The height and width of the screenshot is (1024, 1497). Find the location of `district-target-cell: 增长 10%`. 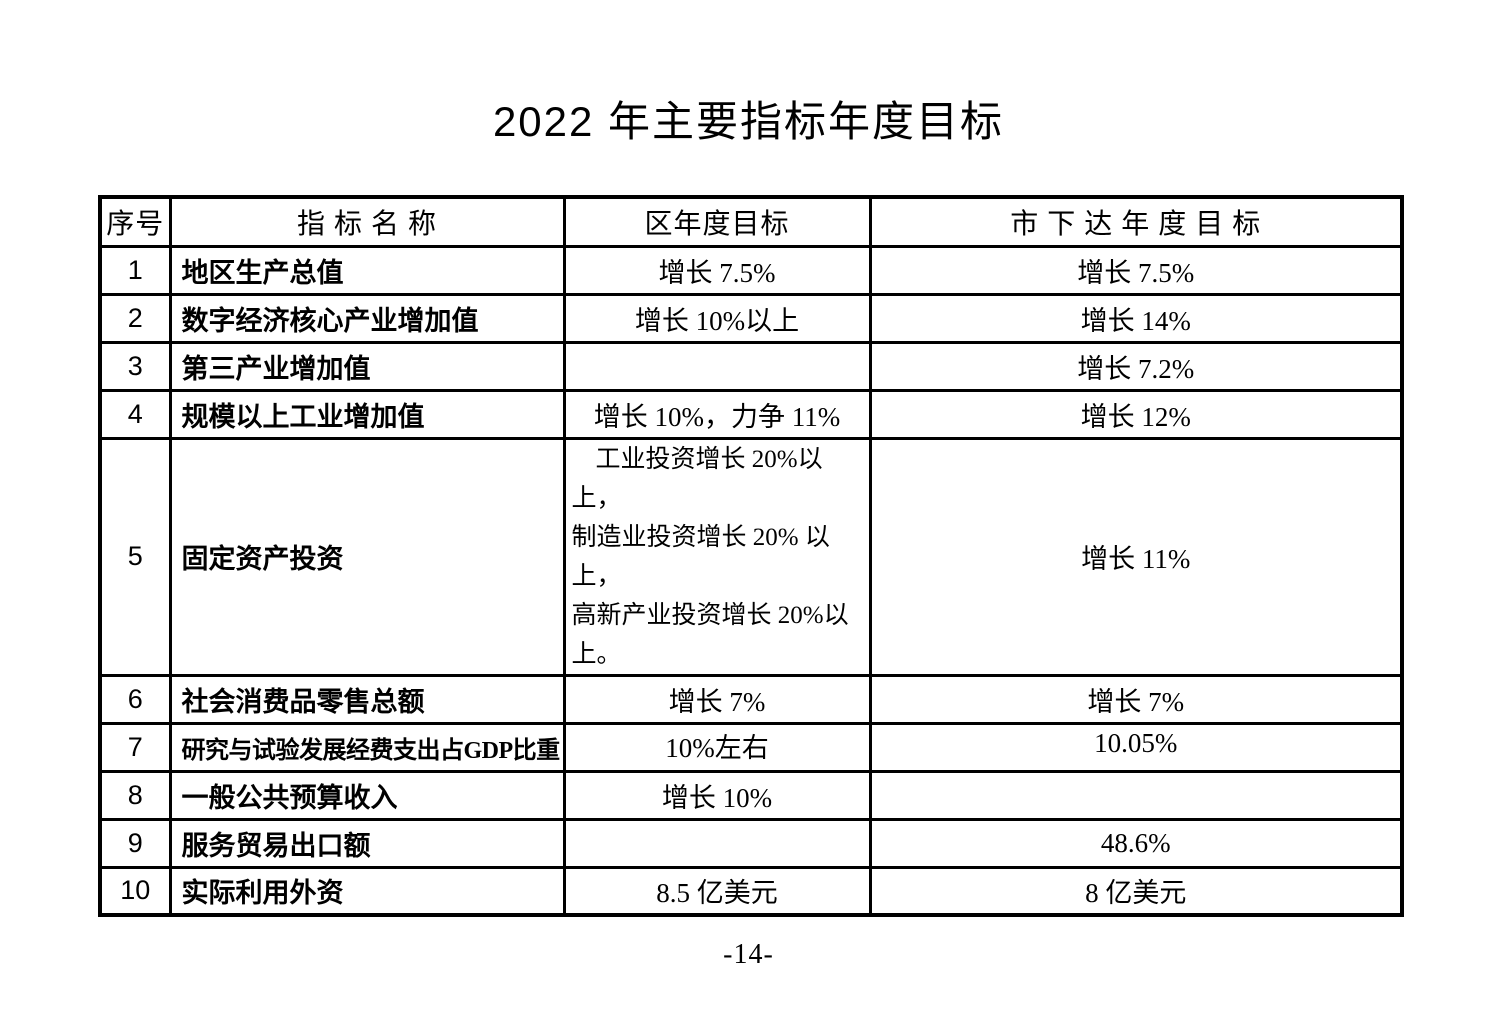

district-target-cell: 增长 10% is located at coordinates (717, 795).